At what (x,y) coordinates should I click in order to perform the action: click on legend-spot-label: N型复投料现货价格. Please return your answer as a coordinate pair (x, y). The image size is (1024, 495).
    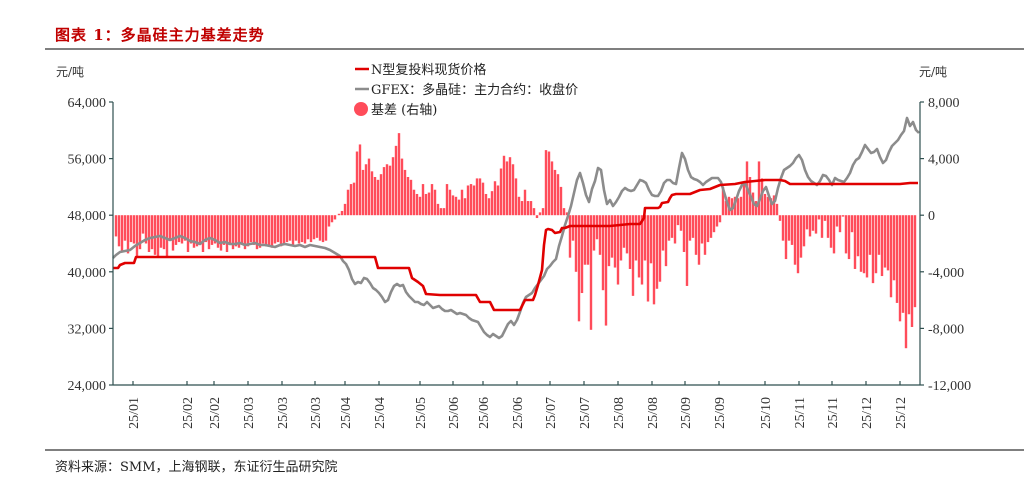
    Looking at the image, I should click on (428, 70).